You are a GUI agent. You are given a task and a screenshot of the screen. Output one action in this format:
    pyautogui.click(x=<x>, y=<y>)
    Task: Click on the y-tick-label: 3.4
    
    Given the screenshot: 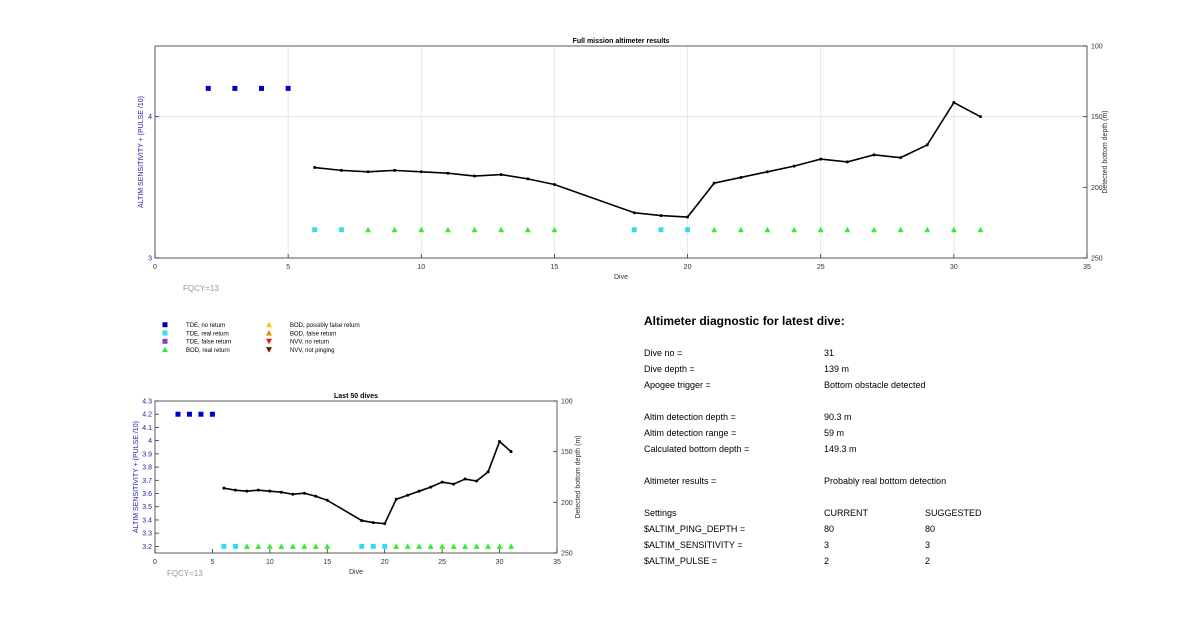 What is the action you would take?
    pyautogui.click(x=147, y=520)
    